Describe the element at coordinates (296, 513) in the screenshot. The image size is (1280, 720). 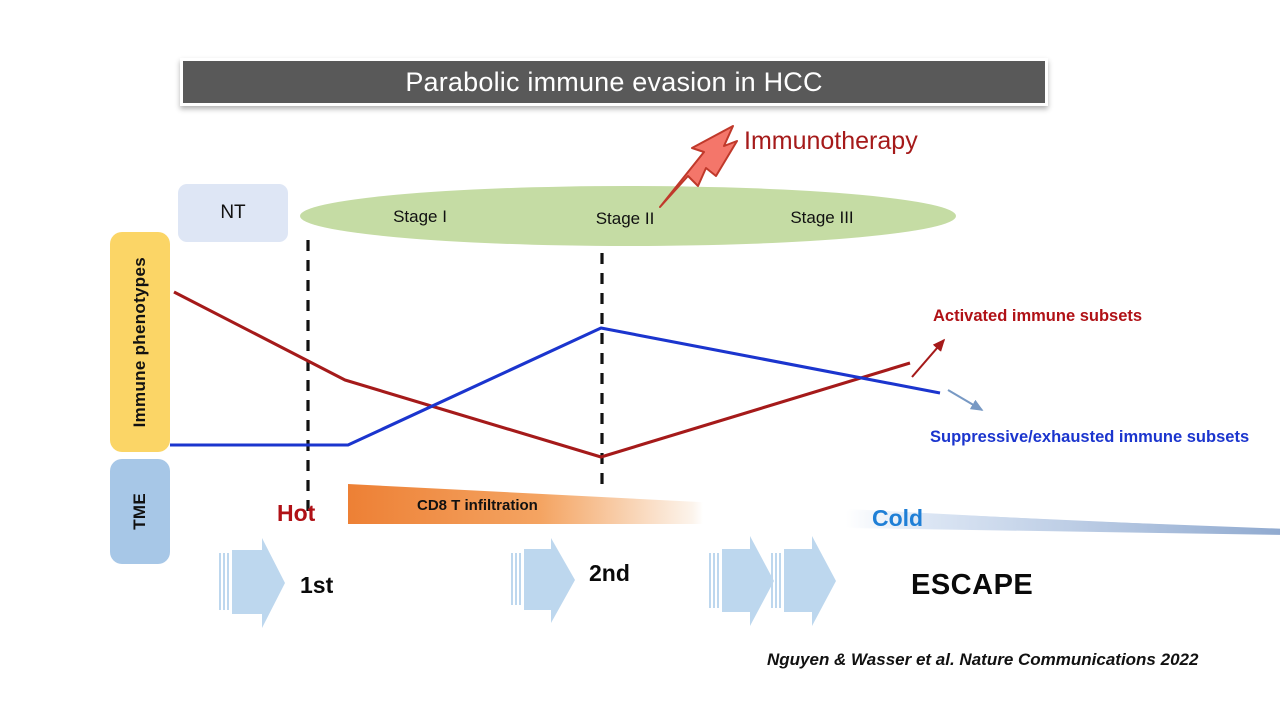
I see `hot-label: Hot` at that location.